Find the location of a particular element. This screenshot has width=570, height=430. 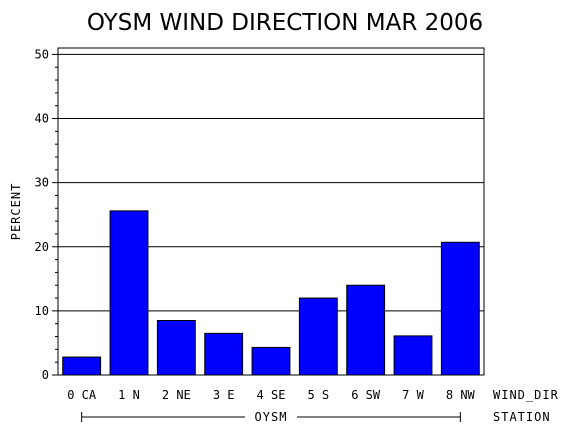

x-tick-label: 4 SE is located at coordinates (271, 395).